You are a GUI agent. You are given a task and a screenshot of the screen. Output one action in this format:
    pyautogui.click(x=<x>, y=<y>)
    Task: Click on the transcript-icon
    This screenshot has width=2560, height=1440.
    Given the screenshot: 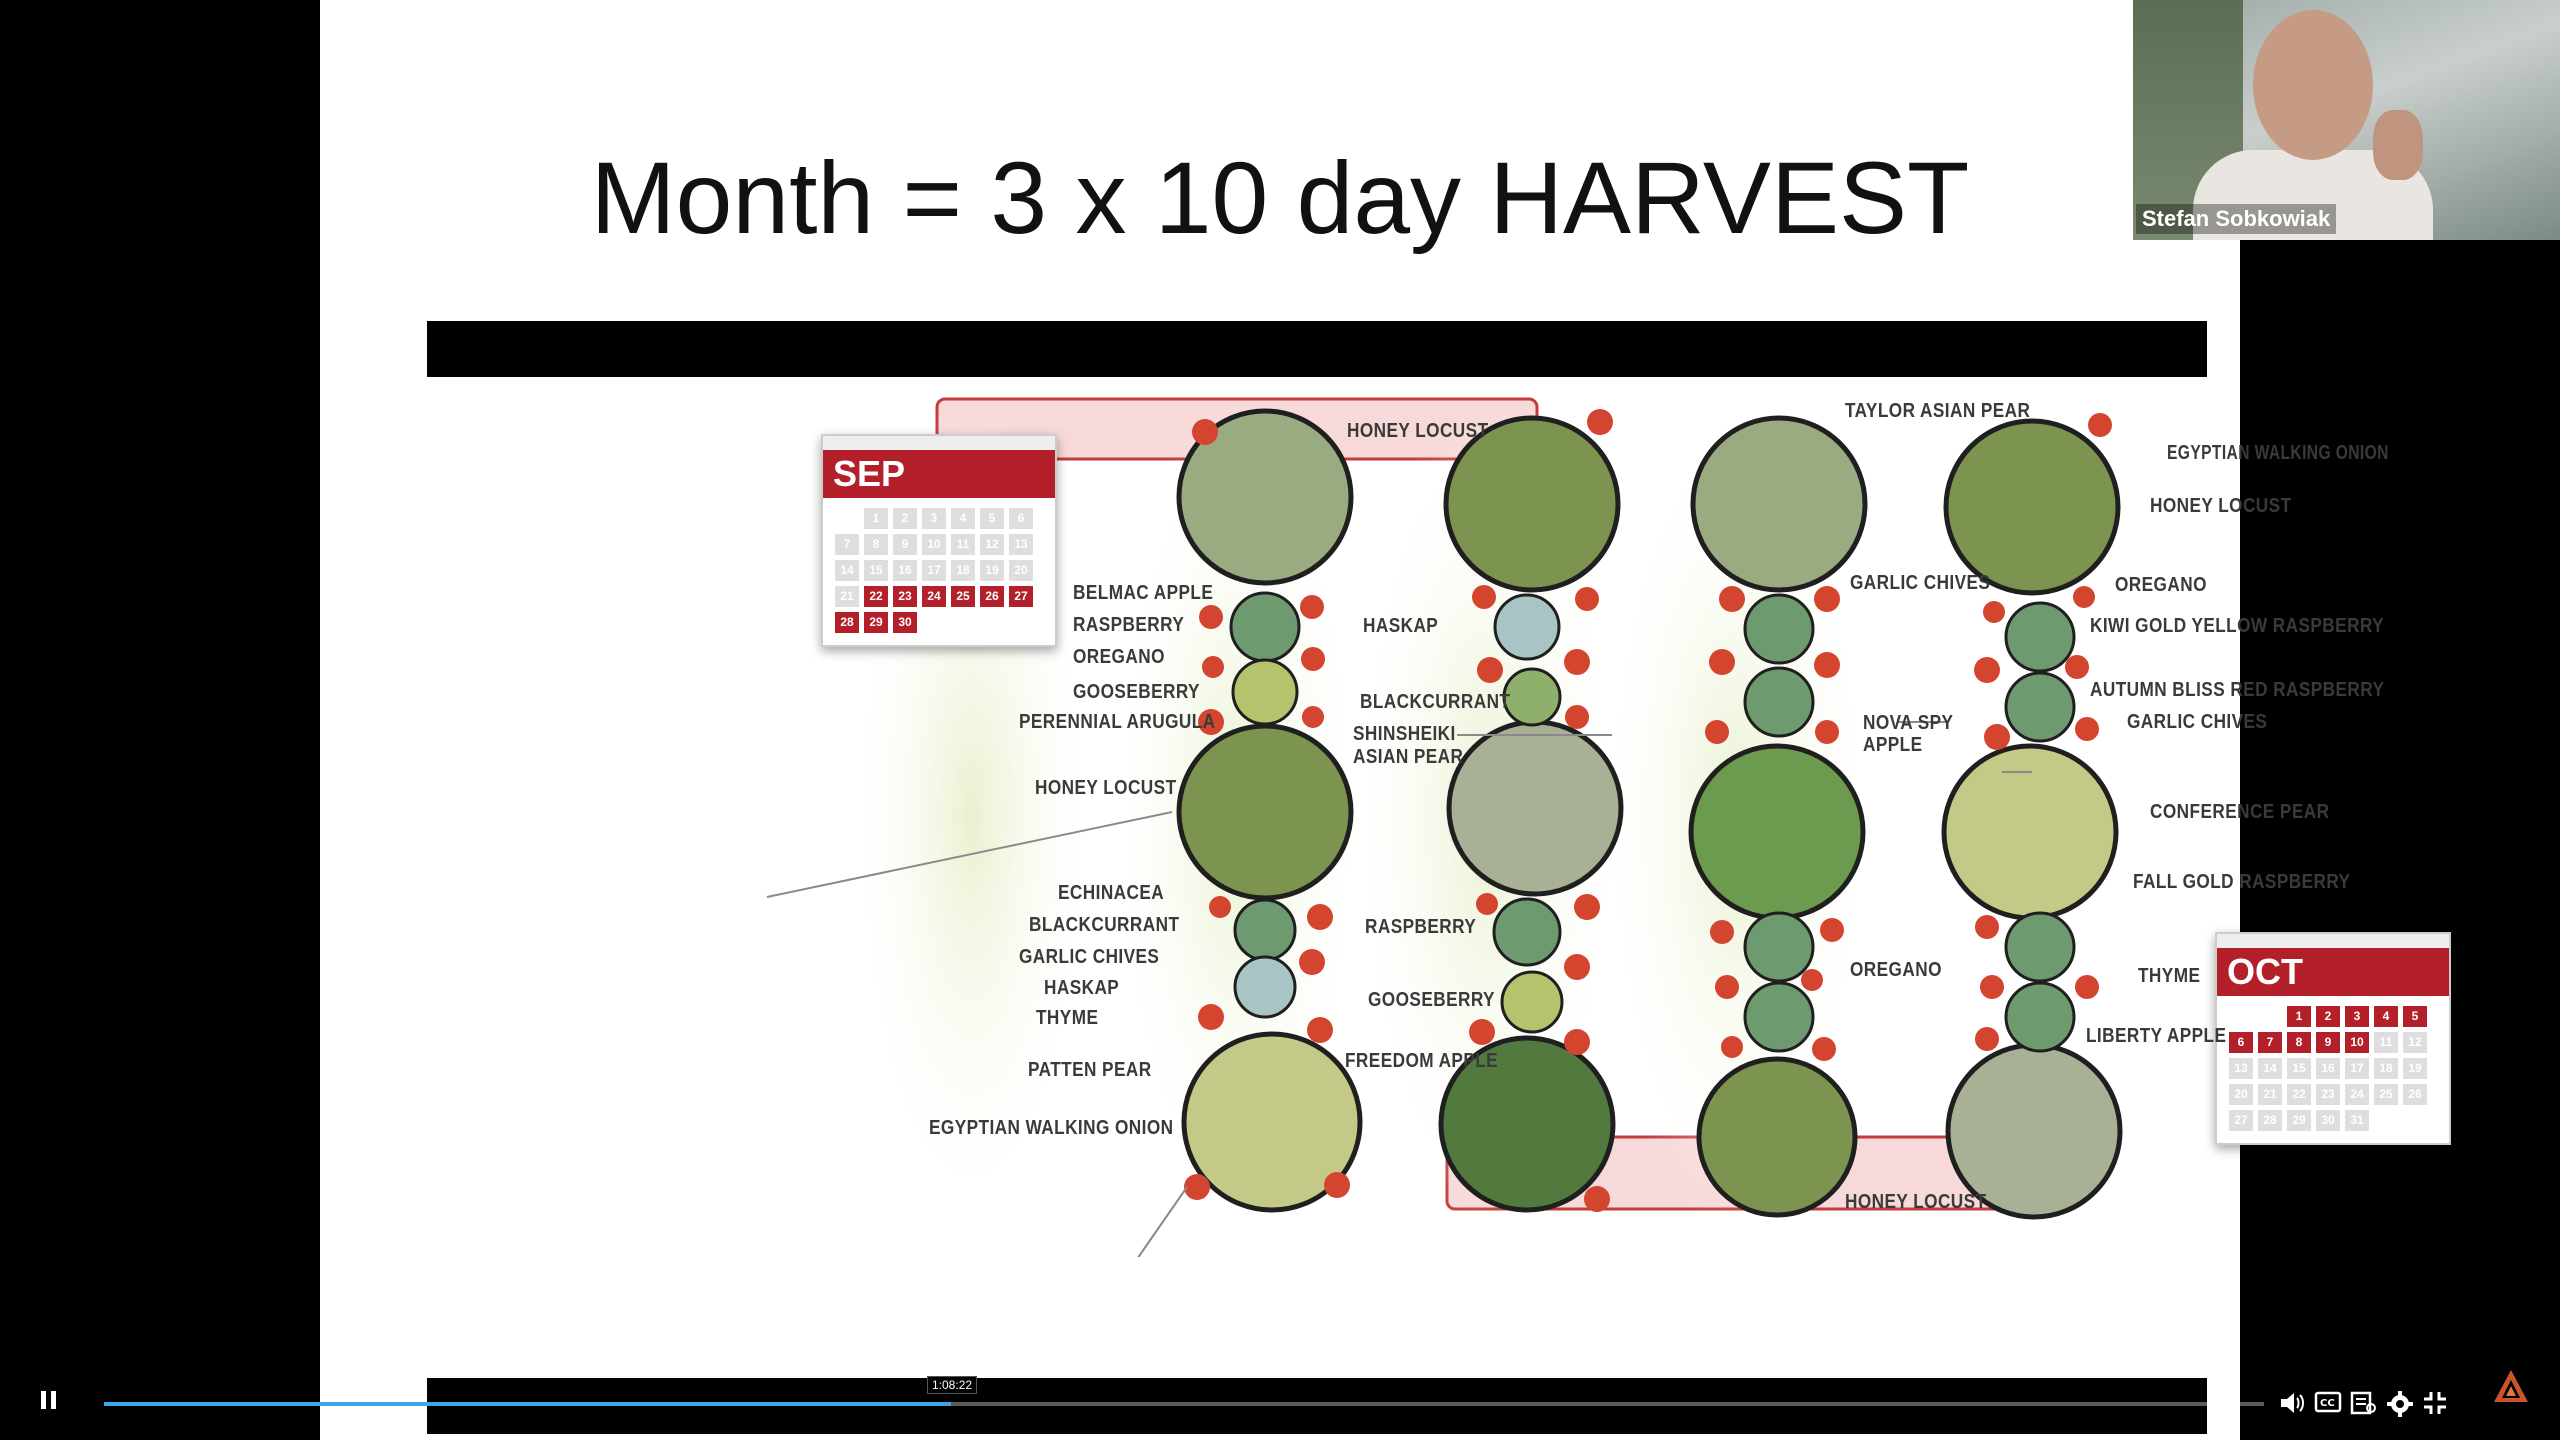 What is the action you would take?
    pyautogui.click(x=2364, y=1406)
    